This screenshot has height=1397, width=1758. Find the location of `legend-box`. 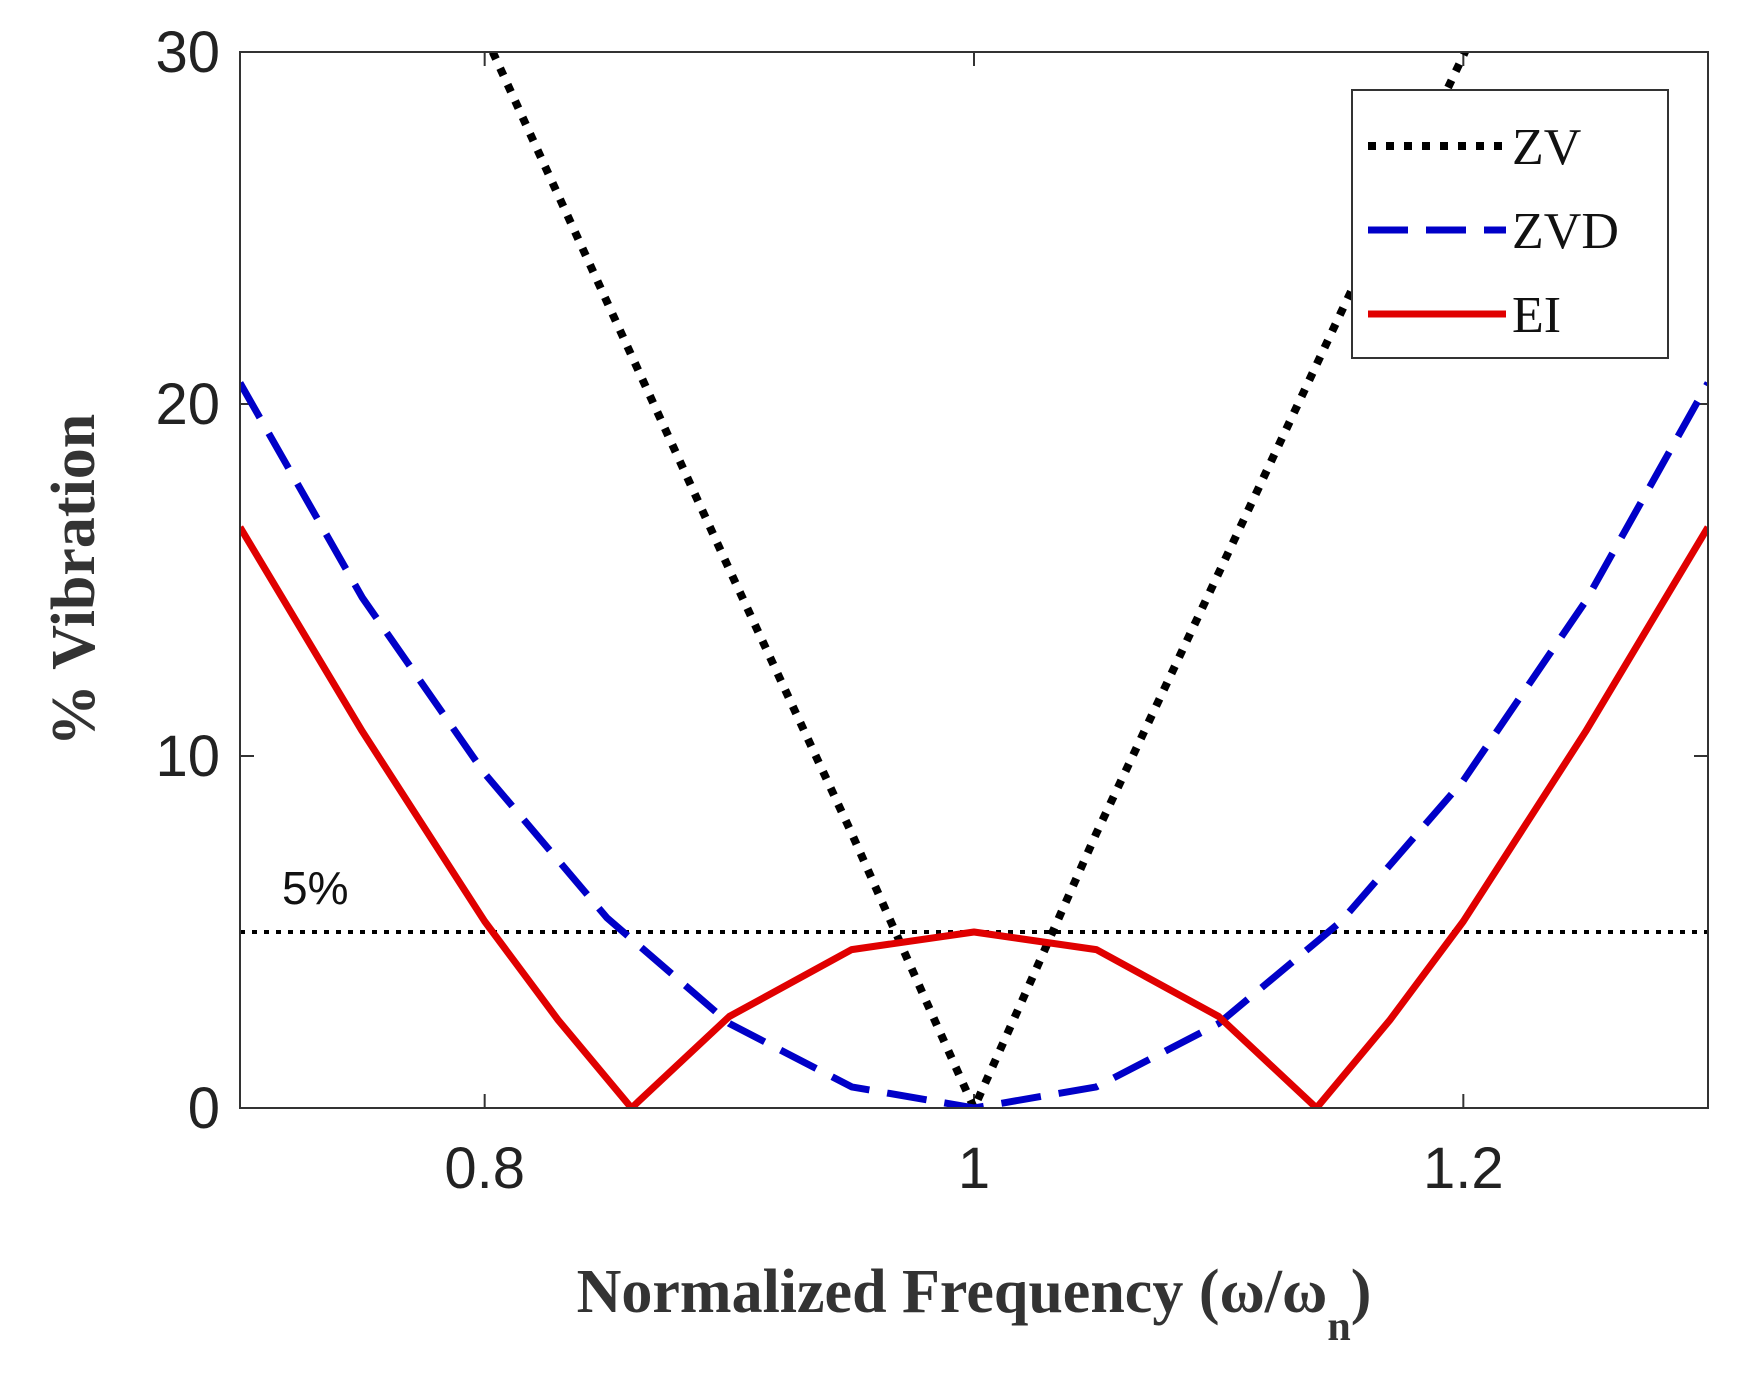

legend-box is located at coordinates (1510, 224).